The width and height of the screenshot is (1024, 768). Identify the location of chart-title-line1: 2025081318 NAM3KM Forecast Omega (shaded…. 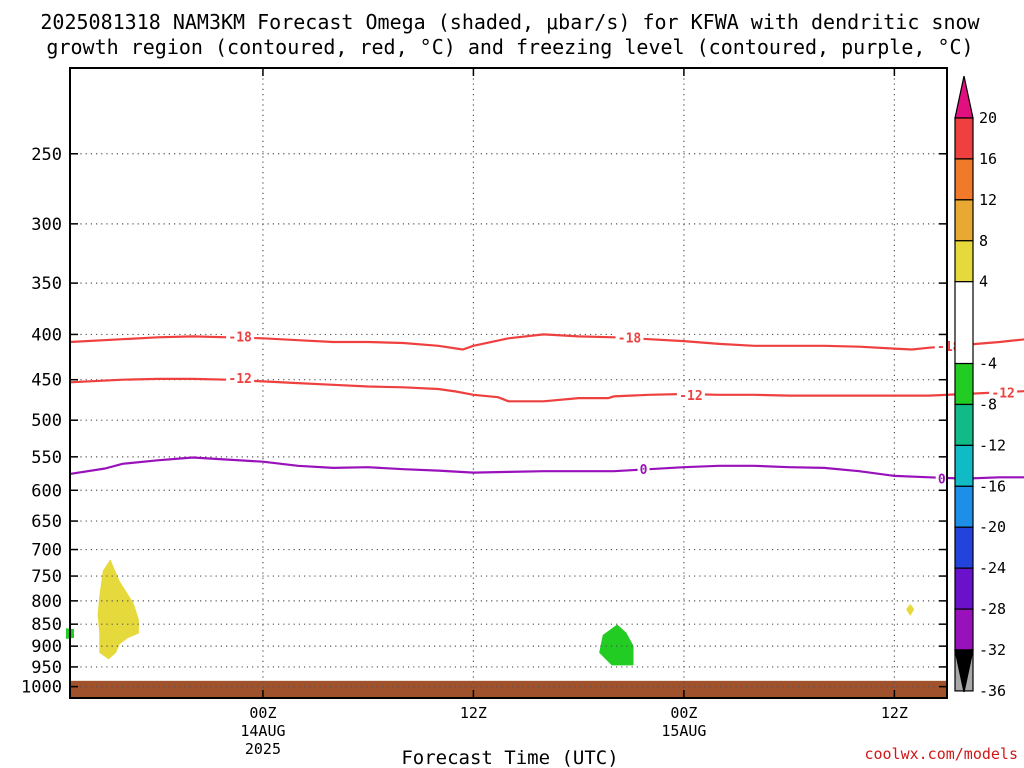
(510, 22).